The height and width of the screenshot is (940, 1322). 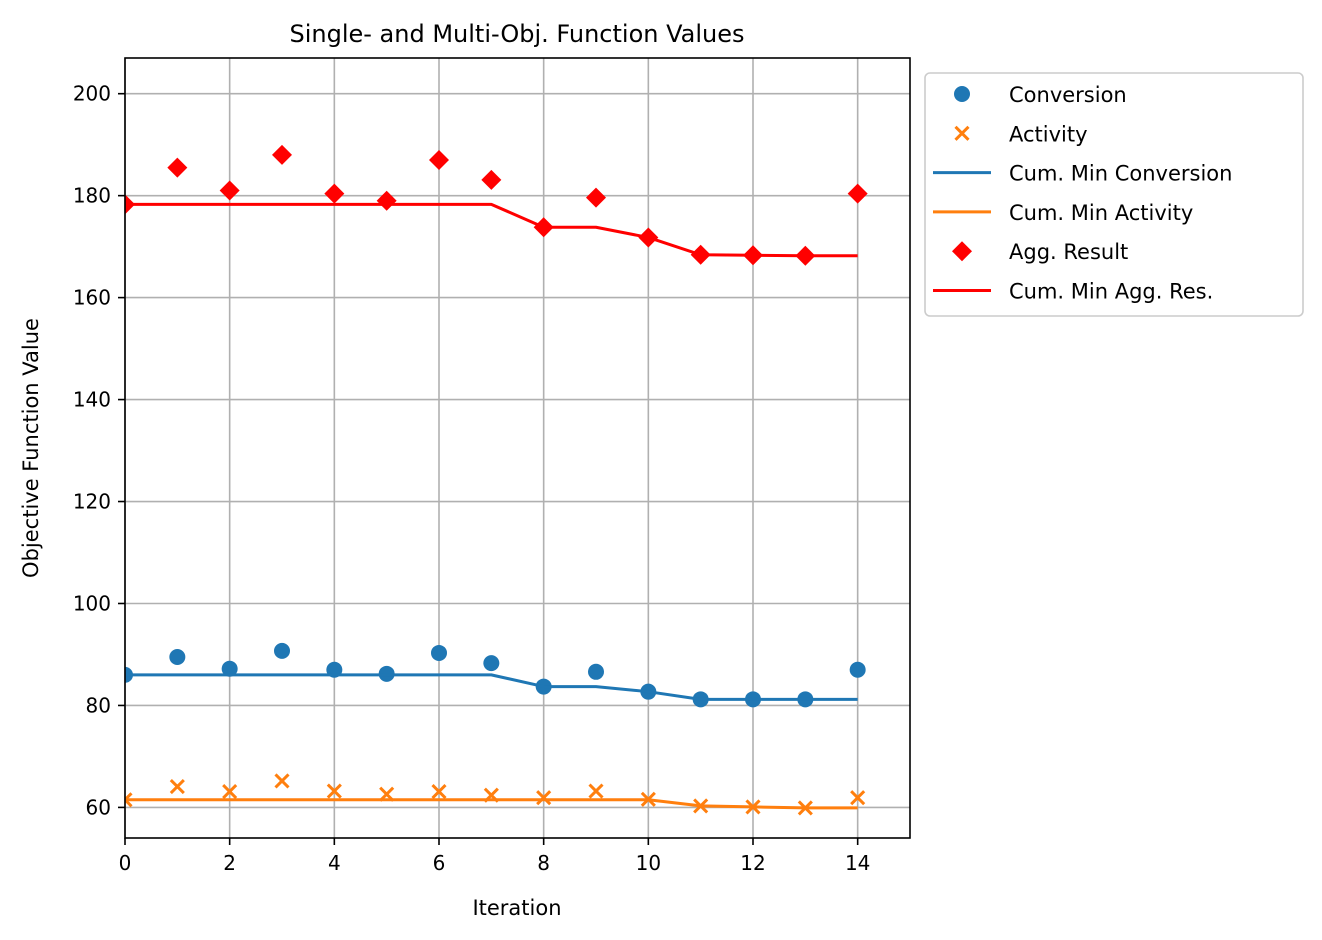 I want to click on y-tick-label: 200, so click(x=92, y=94).